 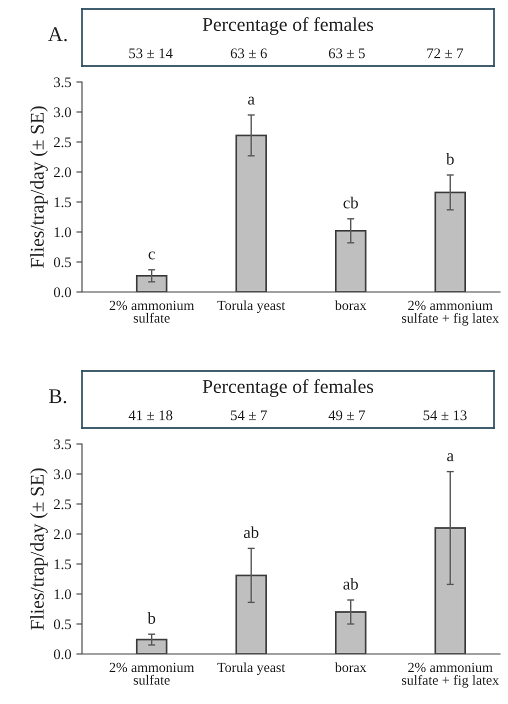 I want to click on chart-title: B., so click(x=57, y=396).